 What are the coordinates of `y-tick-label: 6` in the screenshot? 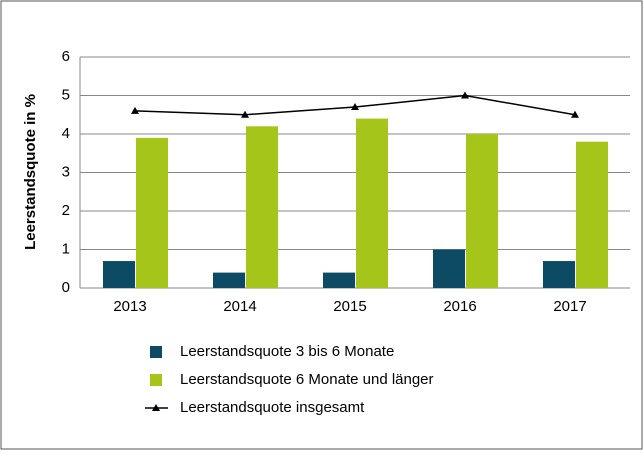 It's located at (66, 56).